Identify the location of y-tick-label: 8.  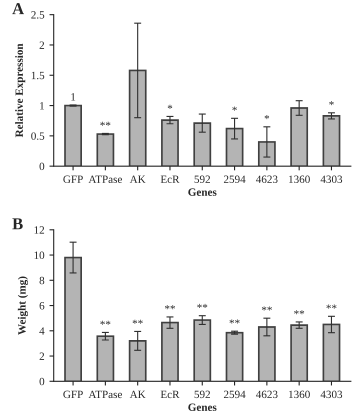
(42, 280).